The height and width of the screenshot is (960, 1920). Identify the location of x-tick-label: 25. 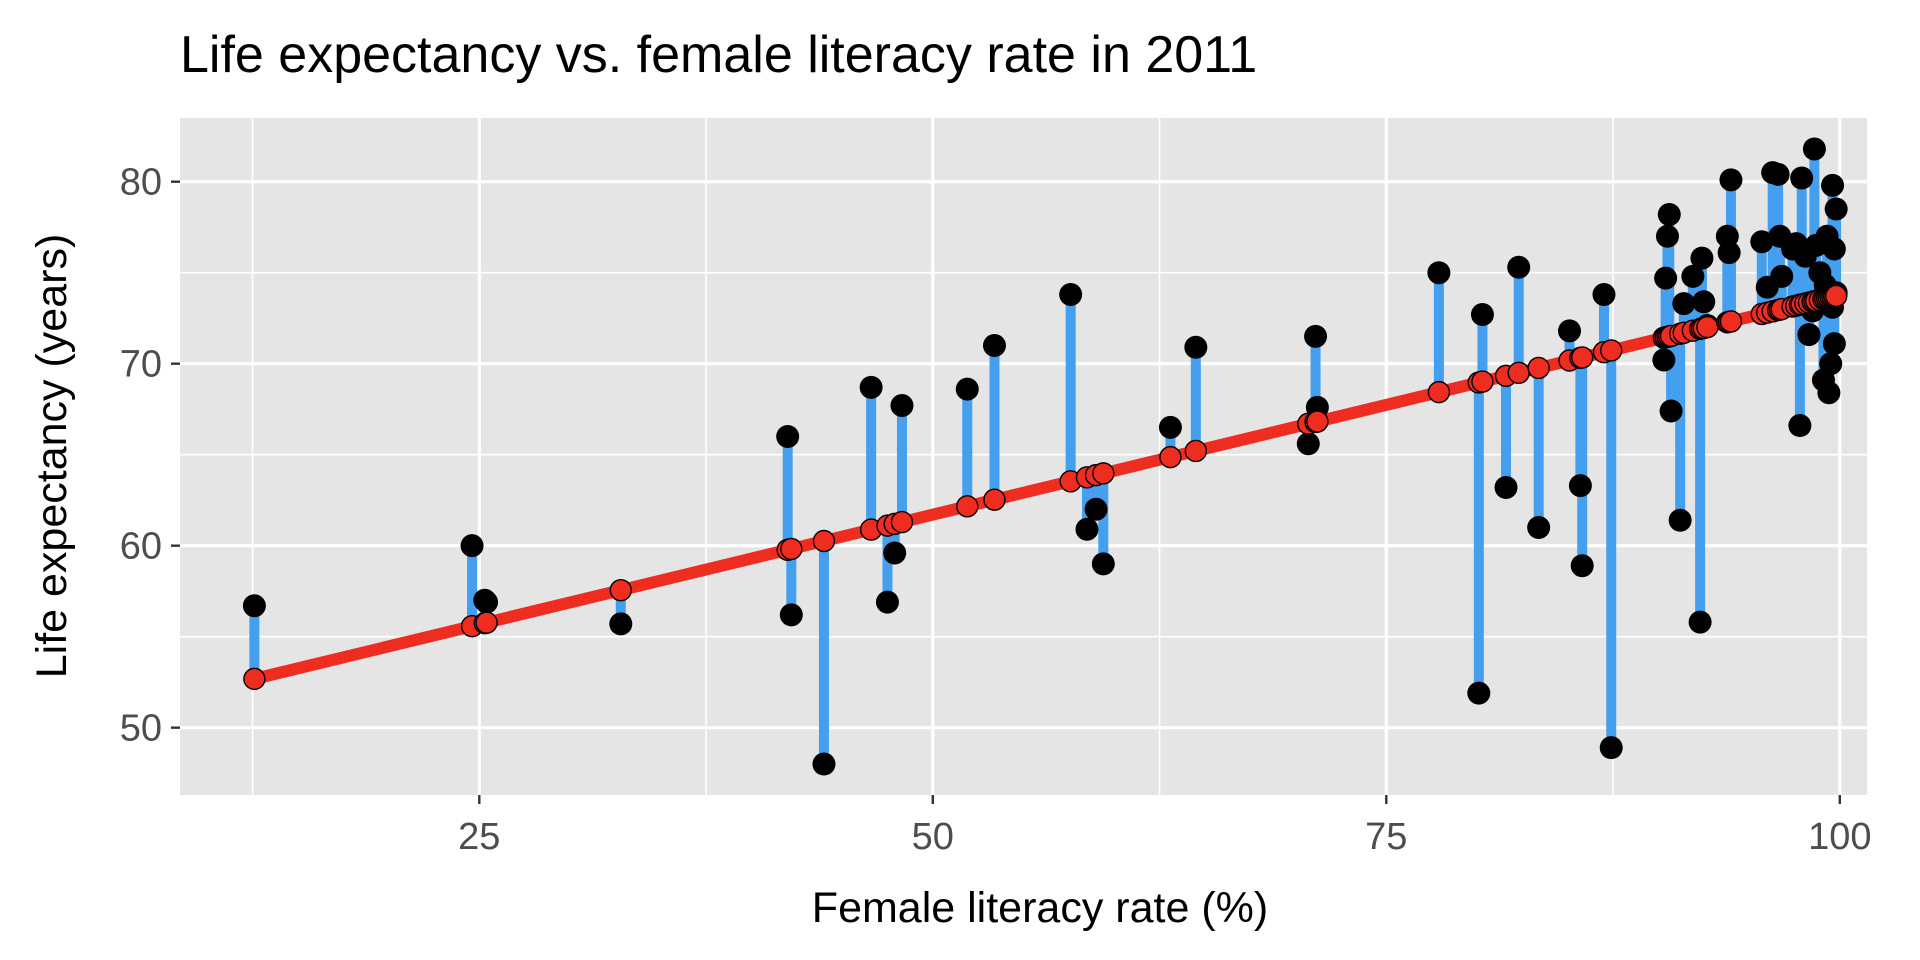
(479, 837).